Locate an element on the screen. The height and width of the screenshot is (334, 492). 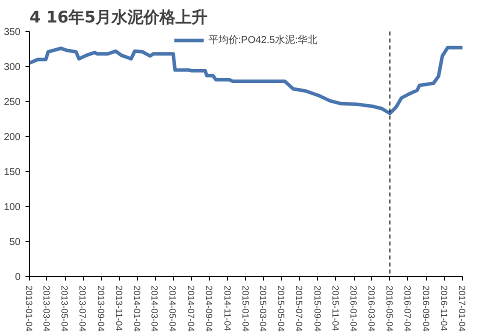
x-tick-label: 2013-05-04 is located at coordinates (65, 309).